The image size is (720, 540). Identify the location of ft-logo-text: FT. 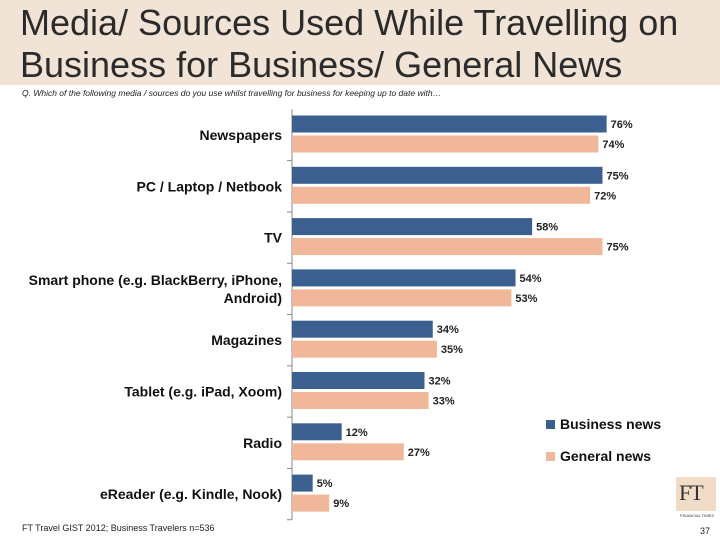
(691, 492).